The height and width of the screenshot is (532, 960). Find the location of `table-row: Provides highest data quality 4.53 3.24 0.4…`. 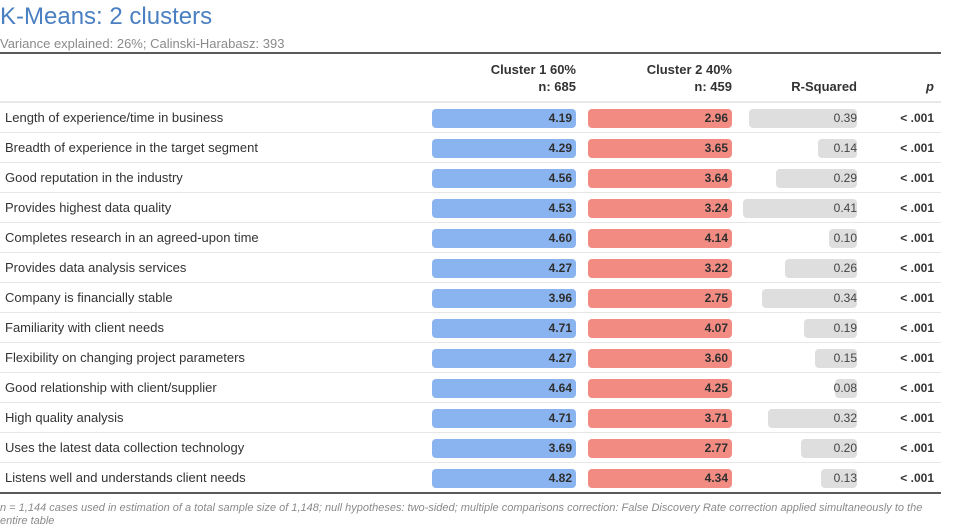

table-row: Provides highest data quality 4.53 3.24 0.4… is located at coordinates (470, 208).